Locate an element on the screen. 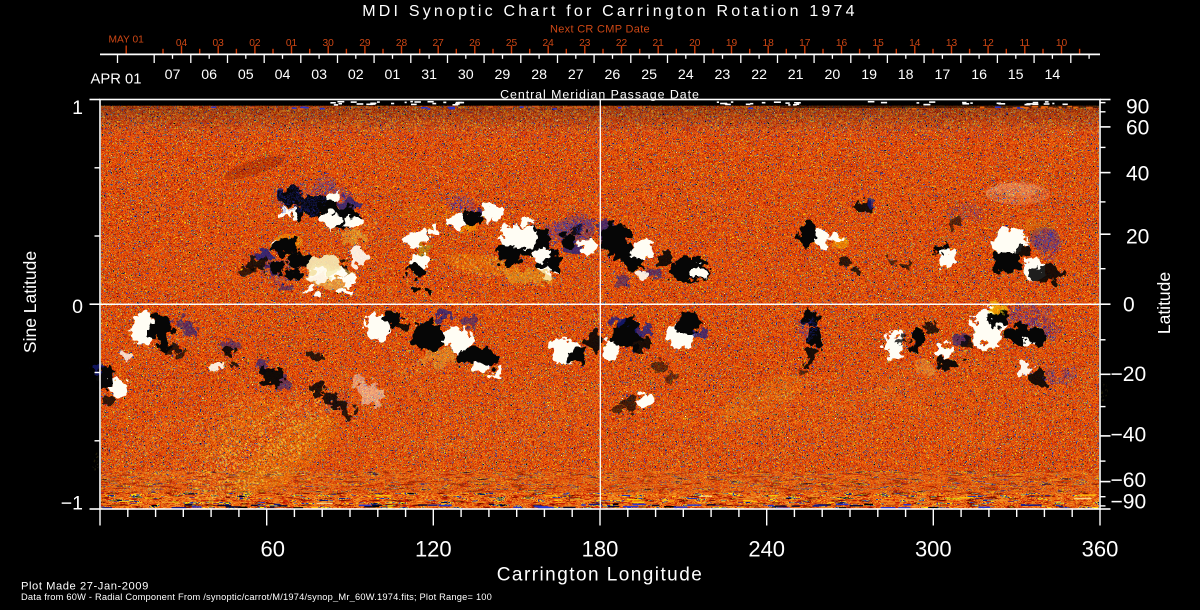 This screenshot has height=610, width=1200. svg-text: −40 is located at coordinates (1129, 435).